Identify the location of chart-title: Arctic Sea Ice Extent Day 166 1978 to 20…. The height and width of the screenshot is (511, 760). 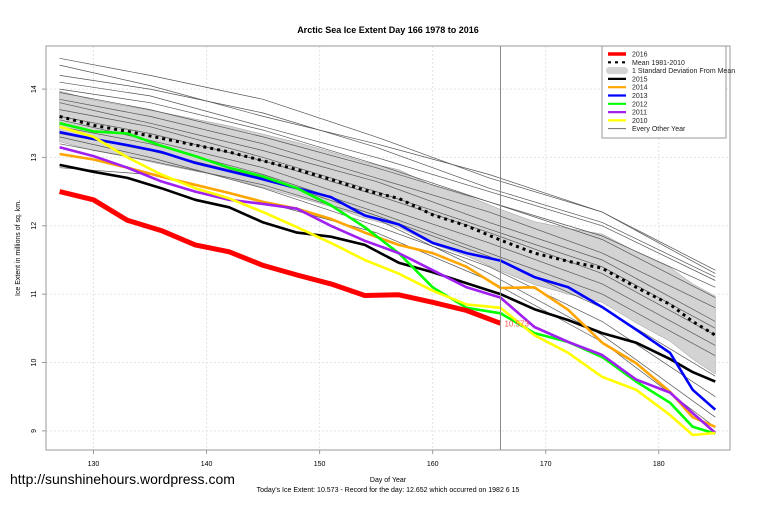
(388, 30).